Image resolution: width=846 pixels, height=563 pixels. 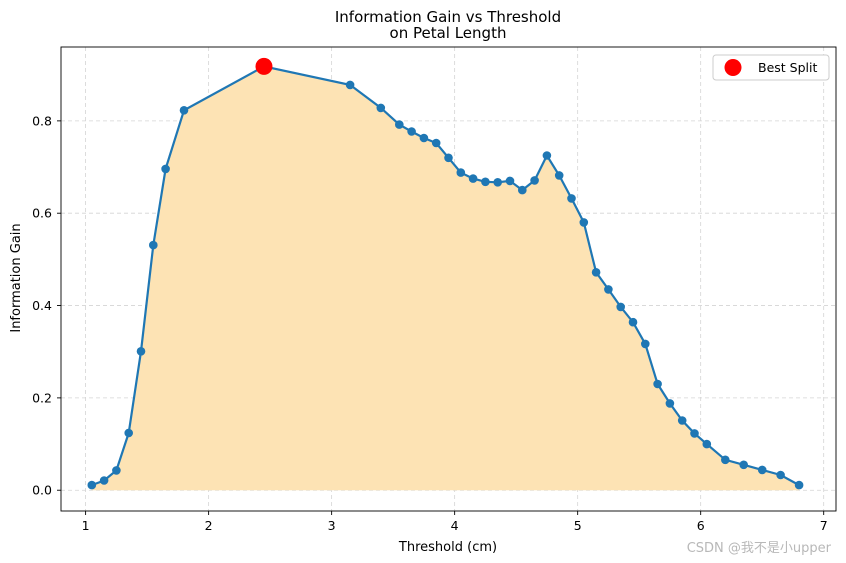 What do you see at coordinates (332, 525) in the screenshot?
I see `x-tick-label: 3` at bounding box center [332, 525].